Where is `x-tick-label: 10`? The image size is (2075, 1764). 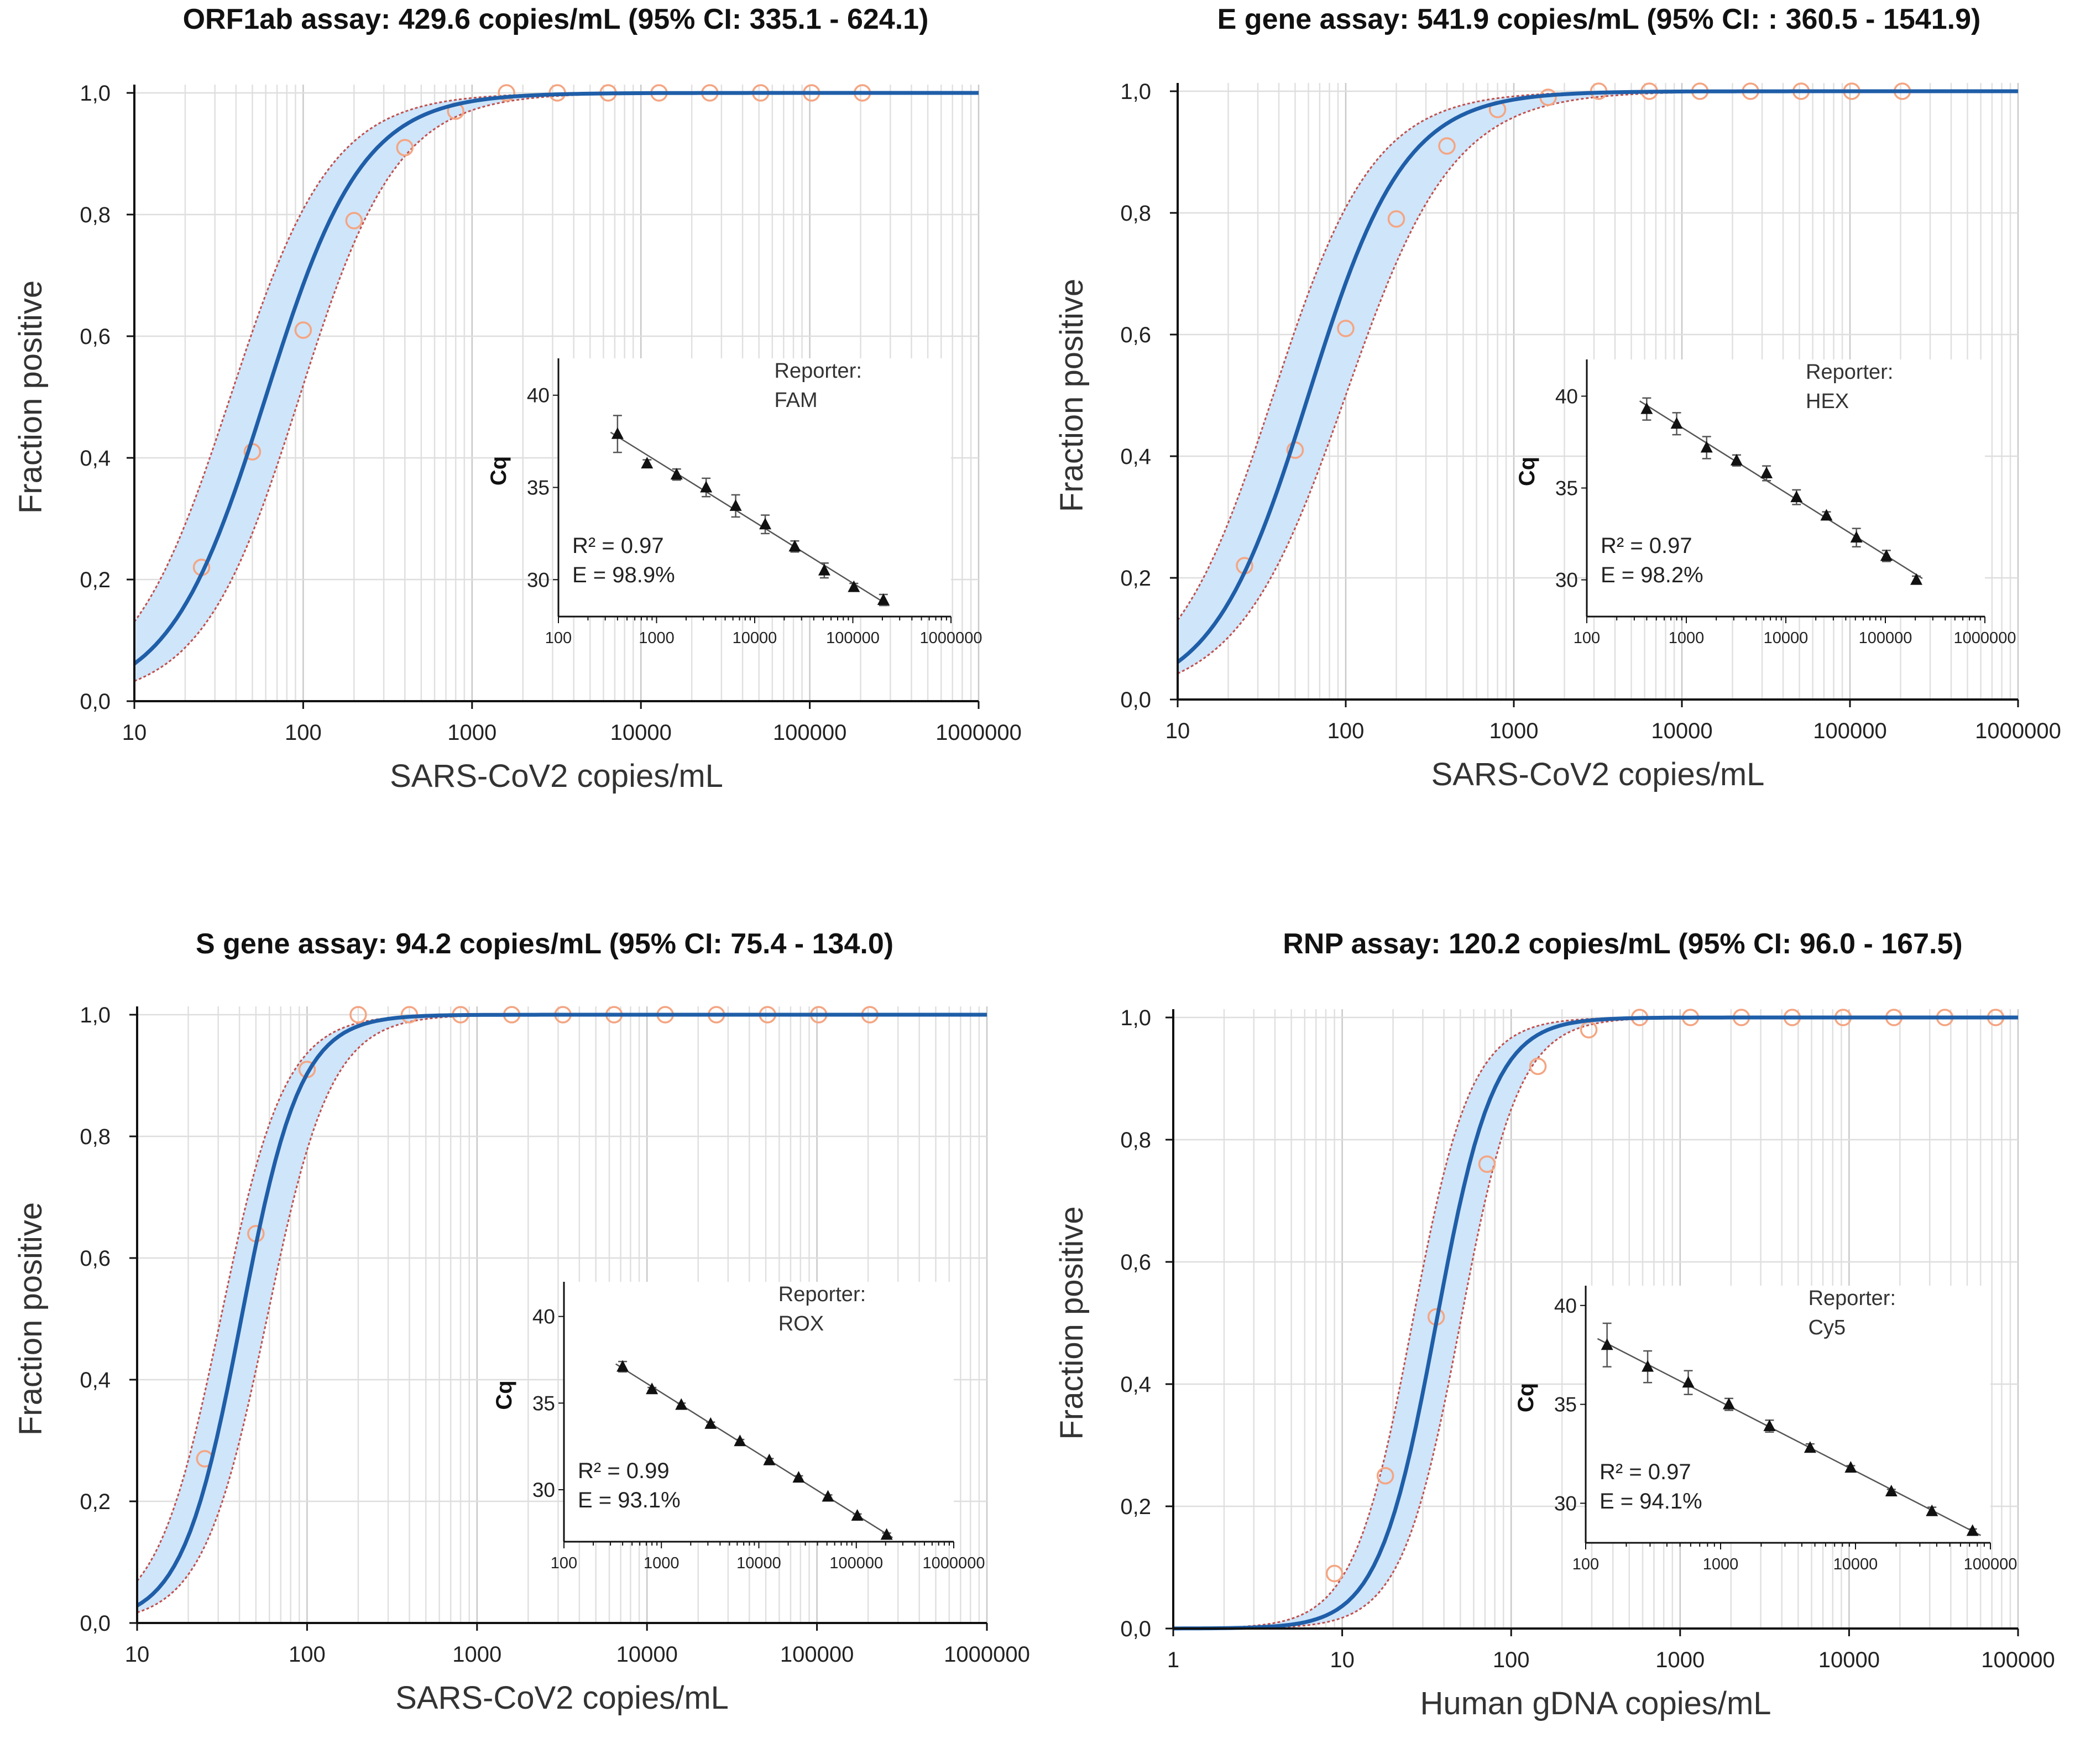
x-tick-label: 10 is located at coordinates (1178, 731).